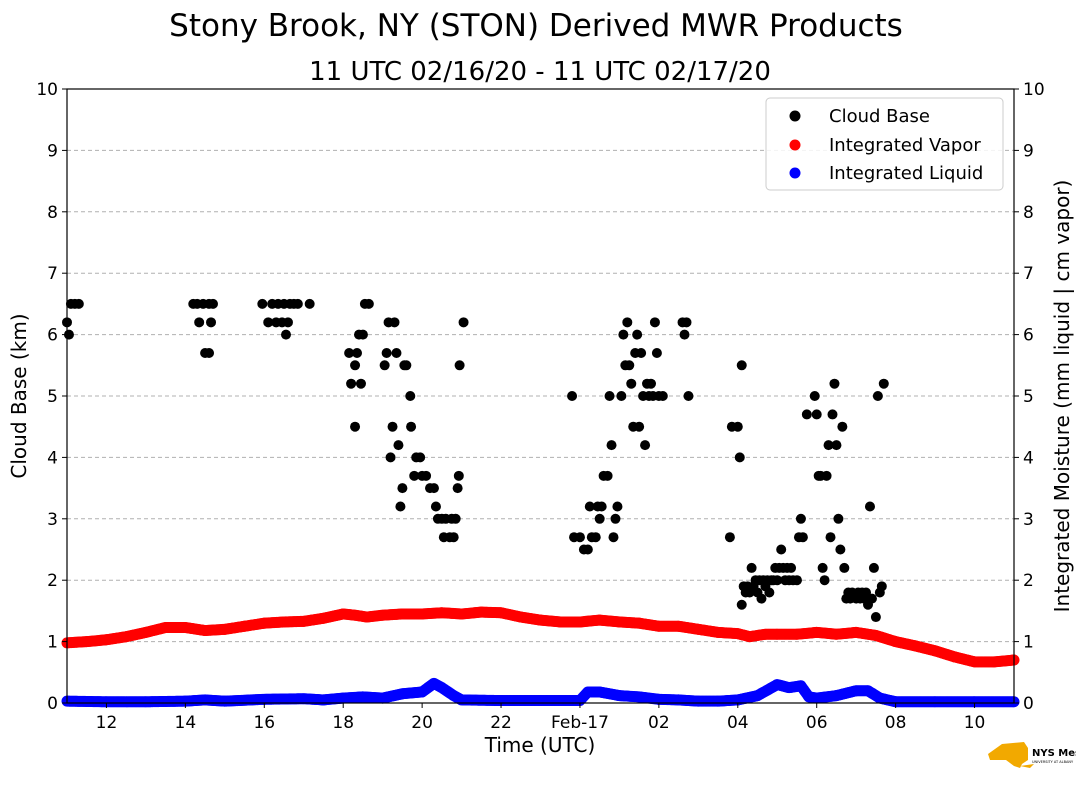 The width and height of the screenshot is (1089, 808). I want to click on x-tick-label: 08, so click(896, 723).